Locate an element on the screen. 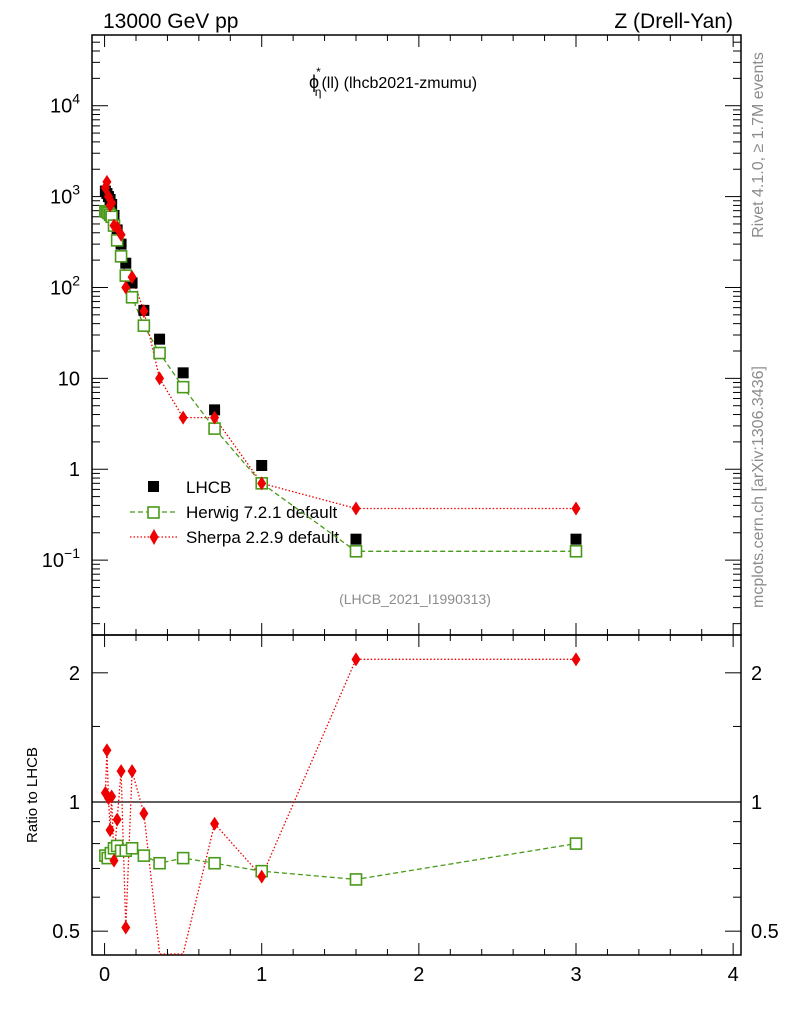 The image size is (786, 1024). y-tick-label: 10⁴ is located at coordinates (65, 104).